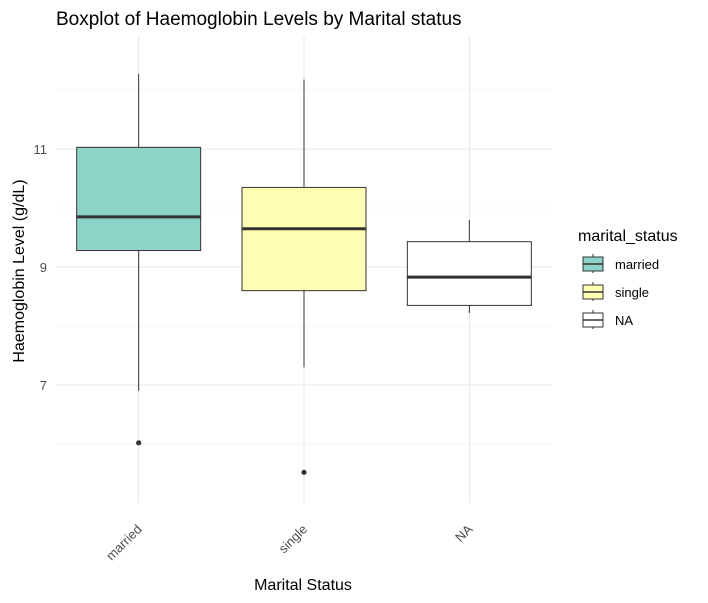  What do you see at coordinates (464, 533) in the screenshot?
I see `x-tick-label: NA` at bounding box center [464, 533].